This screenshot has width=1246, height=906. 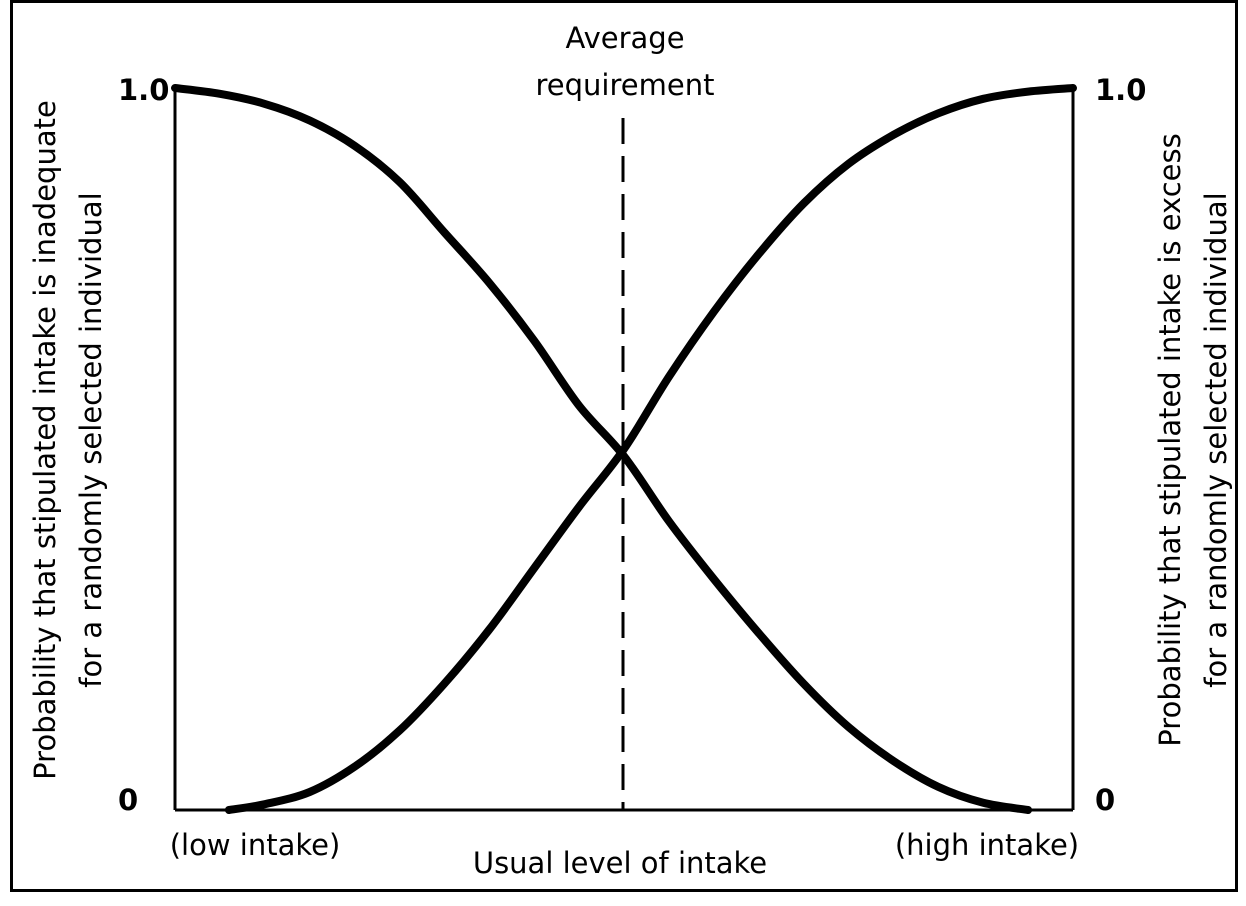 I want to click on left-y-tick-bottom: 0, so click(x=128, y=800).